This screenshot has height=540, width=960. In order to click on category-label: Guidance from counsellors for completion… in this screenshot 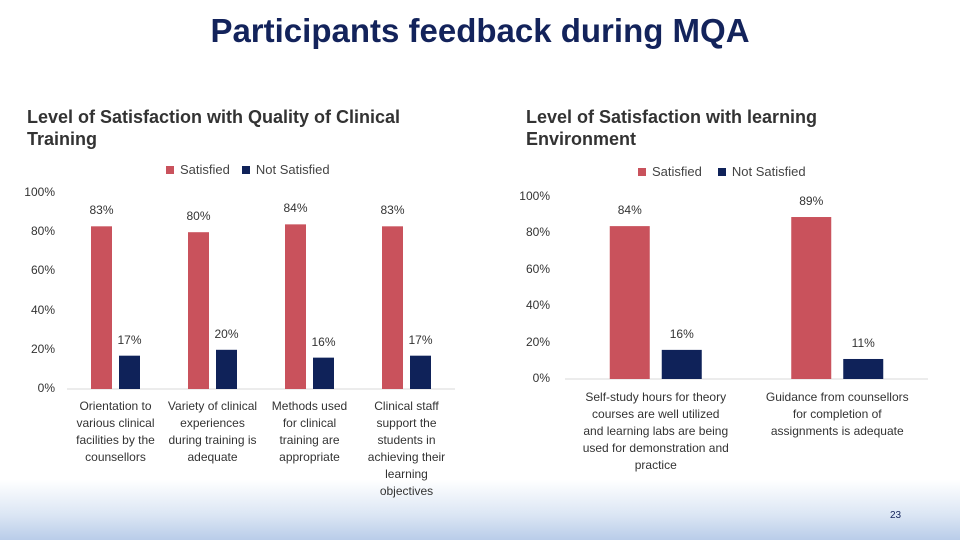, I will do `click(837, 414)`.